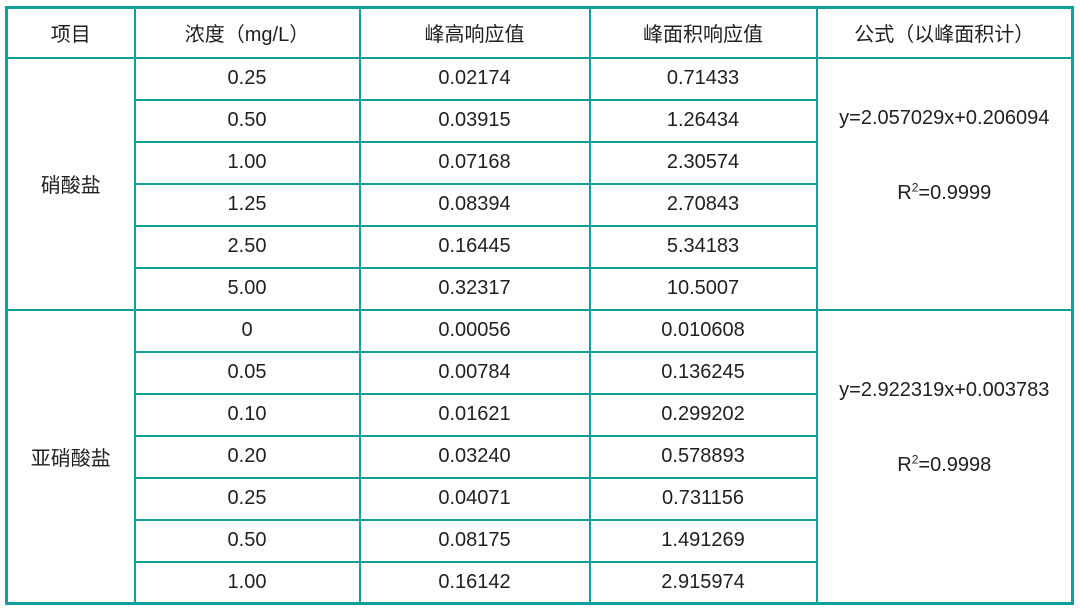 The height and width of the screenshot is (612, 1080). I want to click on peak-height-cell: 0.00056, so click(474, 330).